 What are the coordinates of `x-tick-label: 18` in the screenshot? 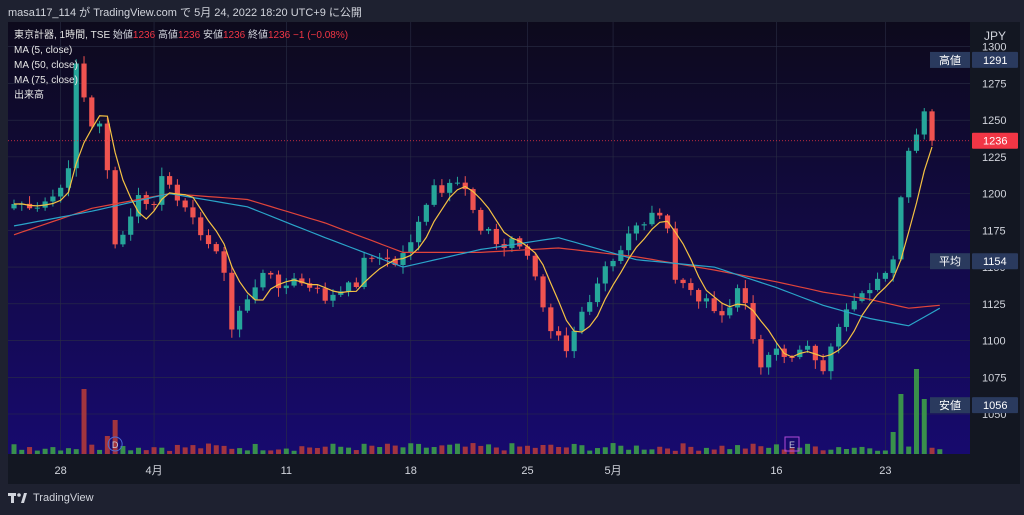 It's located at (411, 471).